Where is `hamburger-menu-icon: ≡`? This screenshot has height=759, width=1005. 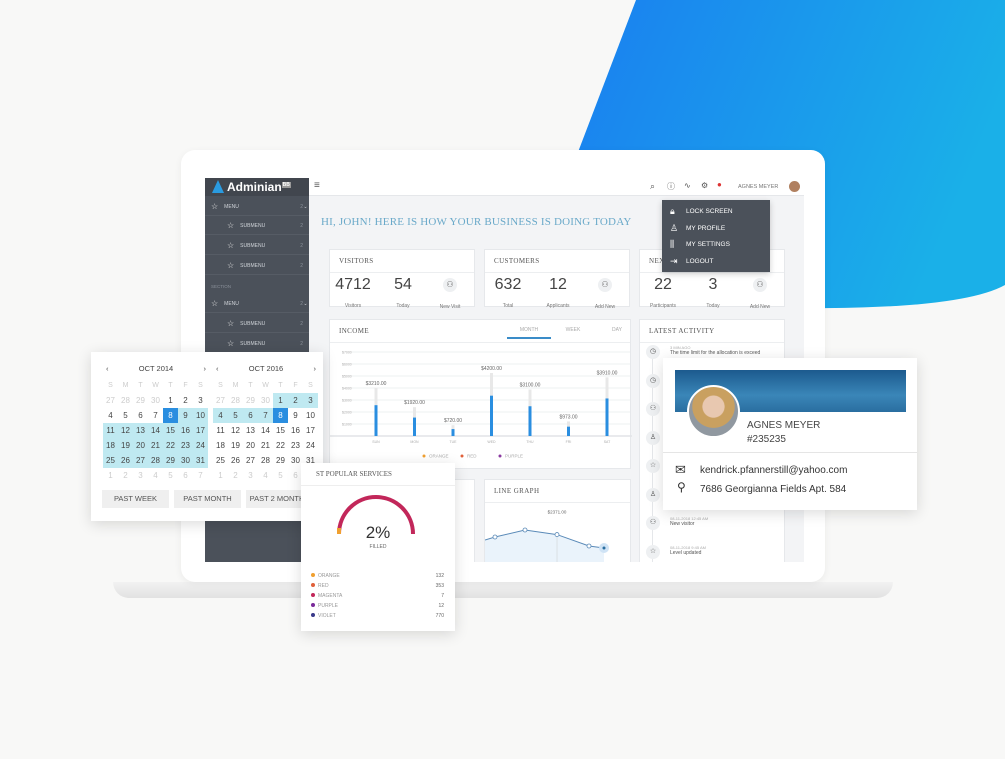 hamburger-menu-icon: ≡ is located at coordinates (317, 185).